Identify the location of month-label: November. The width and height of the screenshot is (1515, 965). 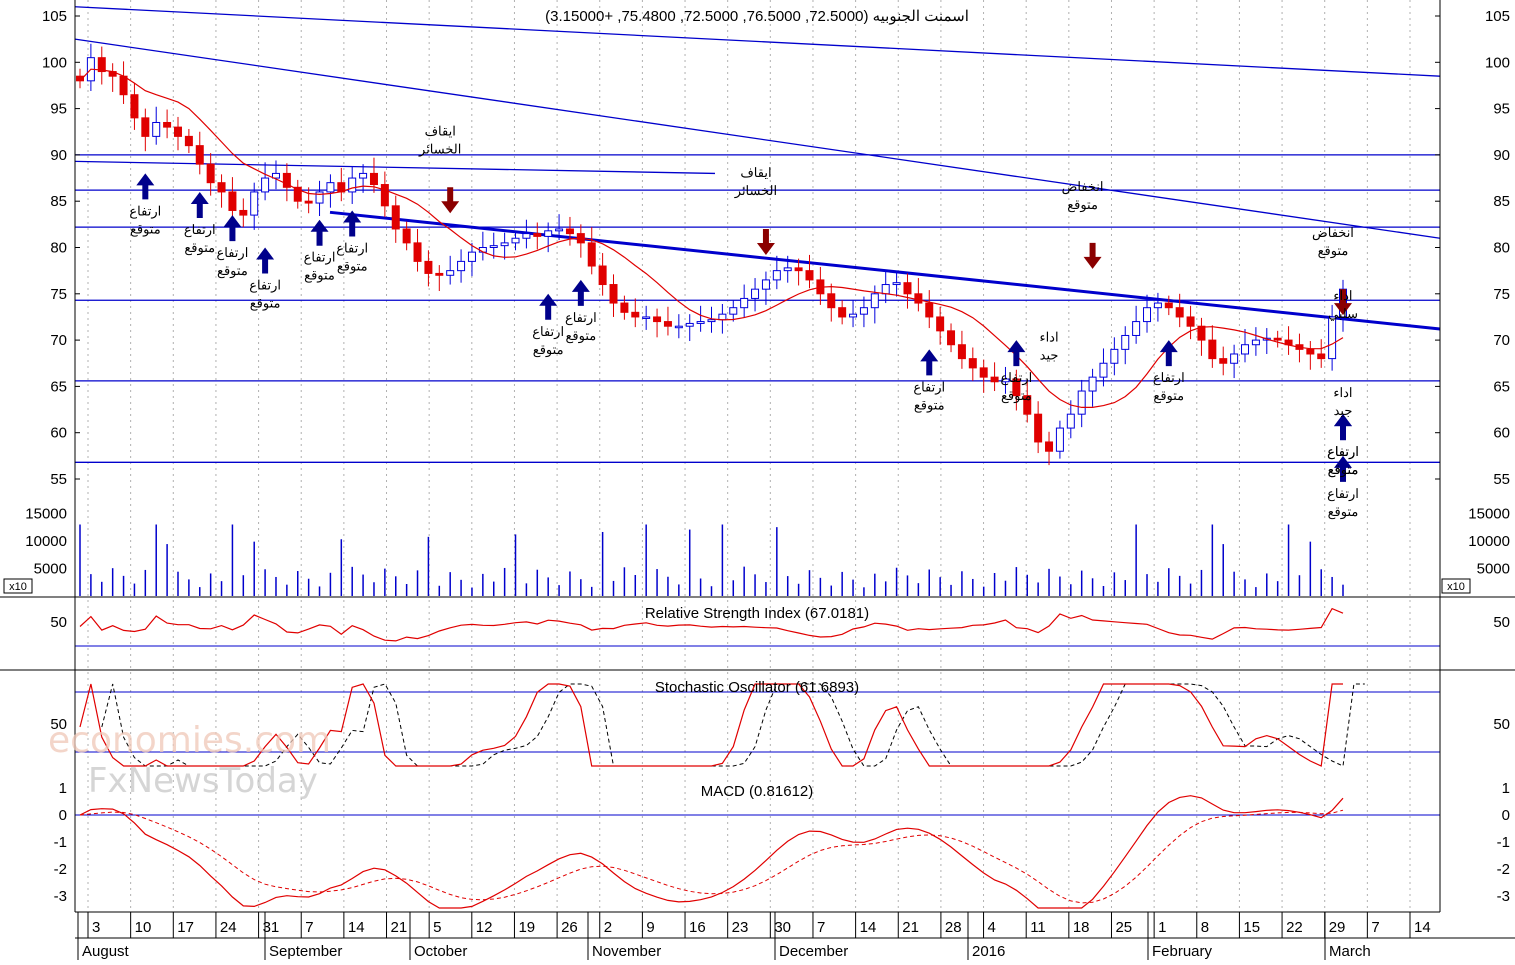
(626, 951).